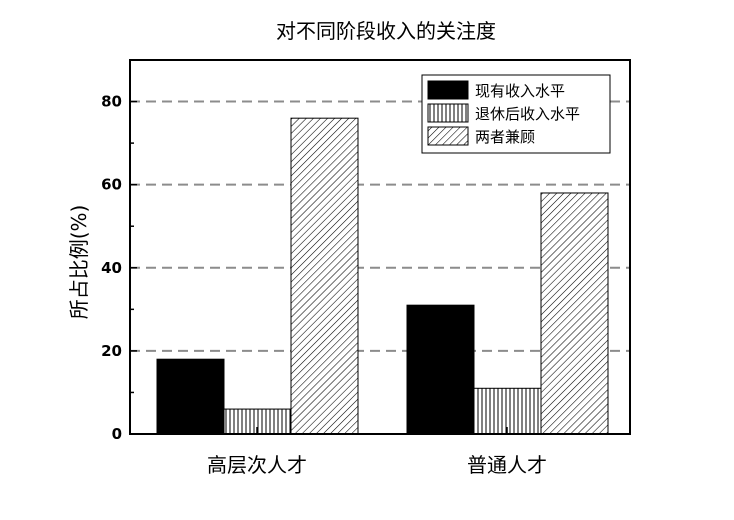 This screenshot has height=520, width=734. Describe the element at coordinates (111, 185) in the screenshot. I see `y-tick-label-60: 60` at that location.